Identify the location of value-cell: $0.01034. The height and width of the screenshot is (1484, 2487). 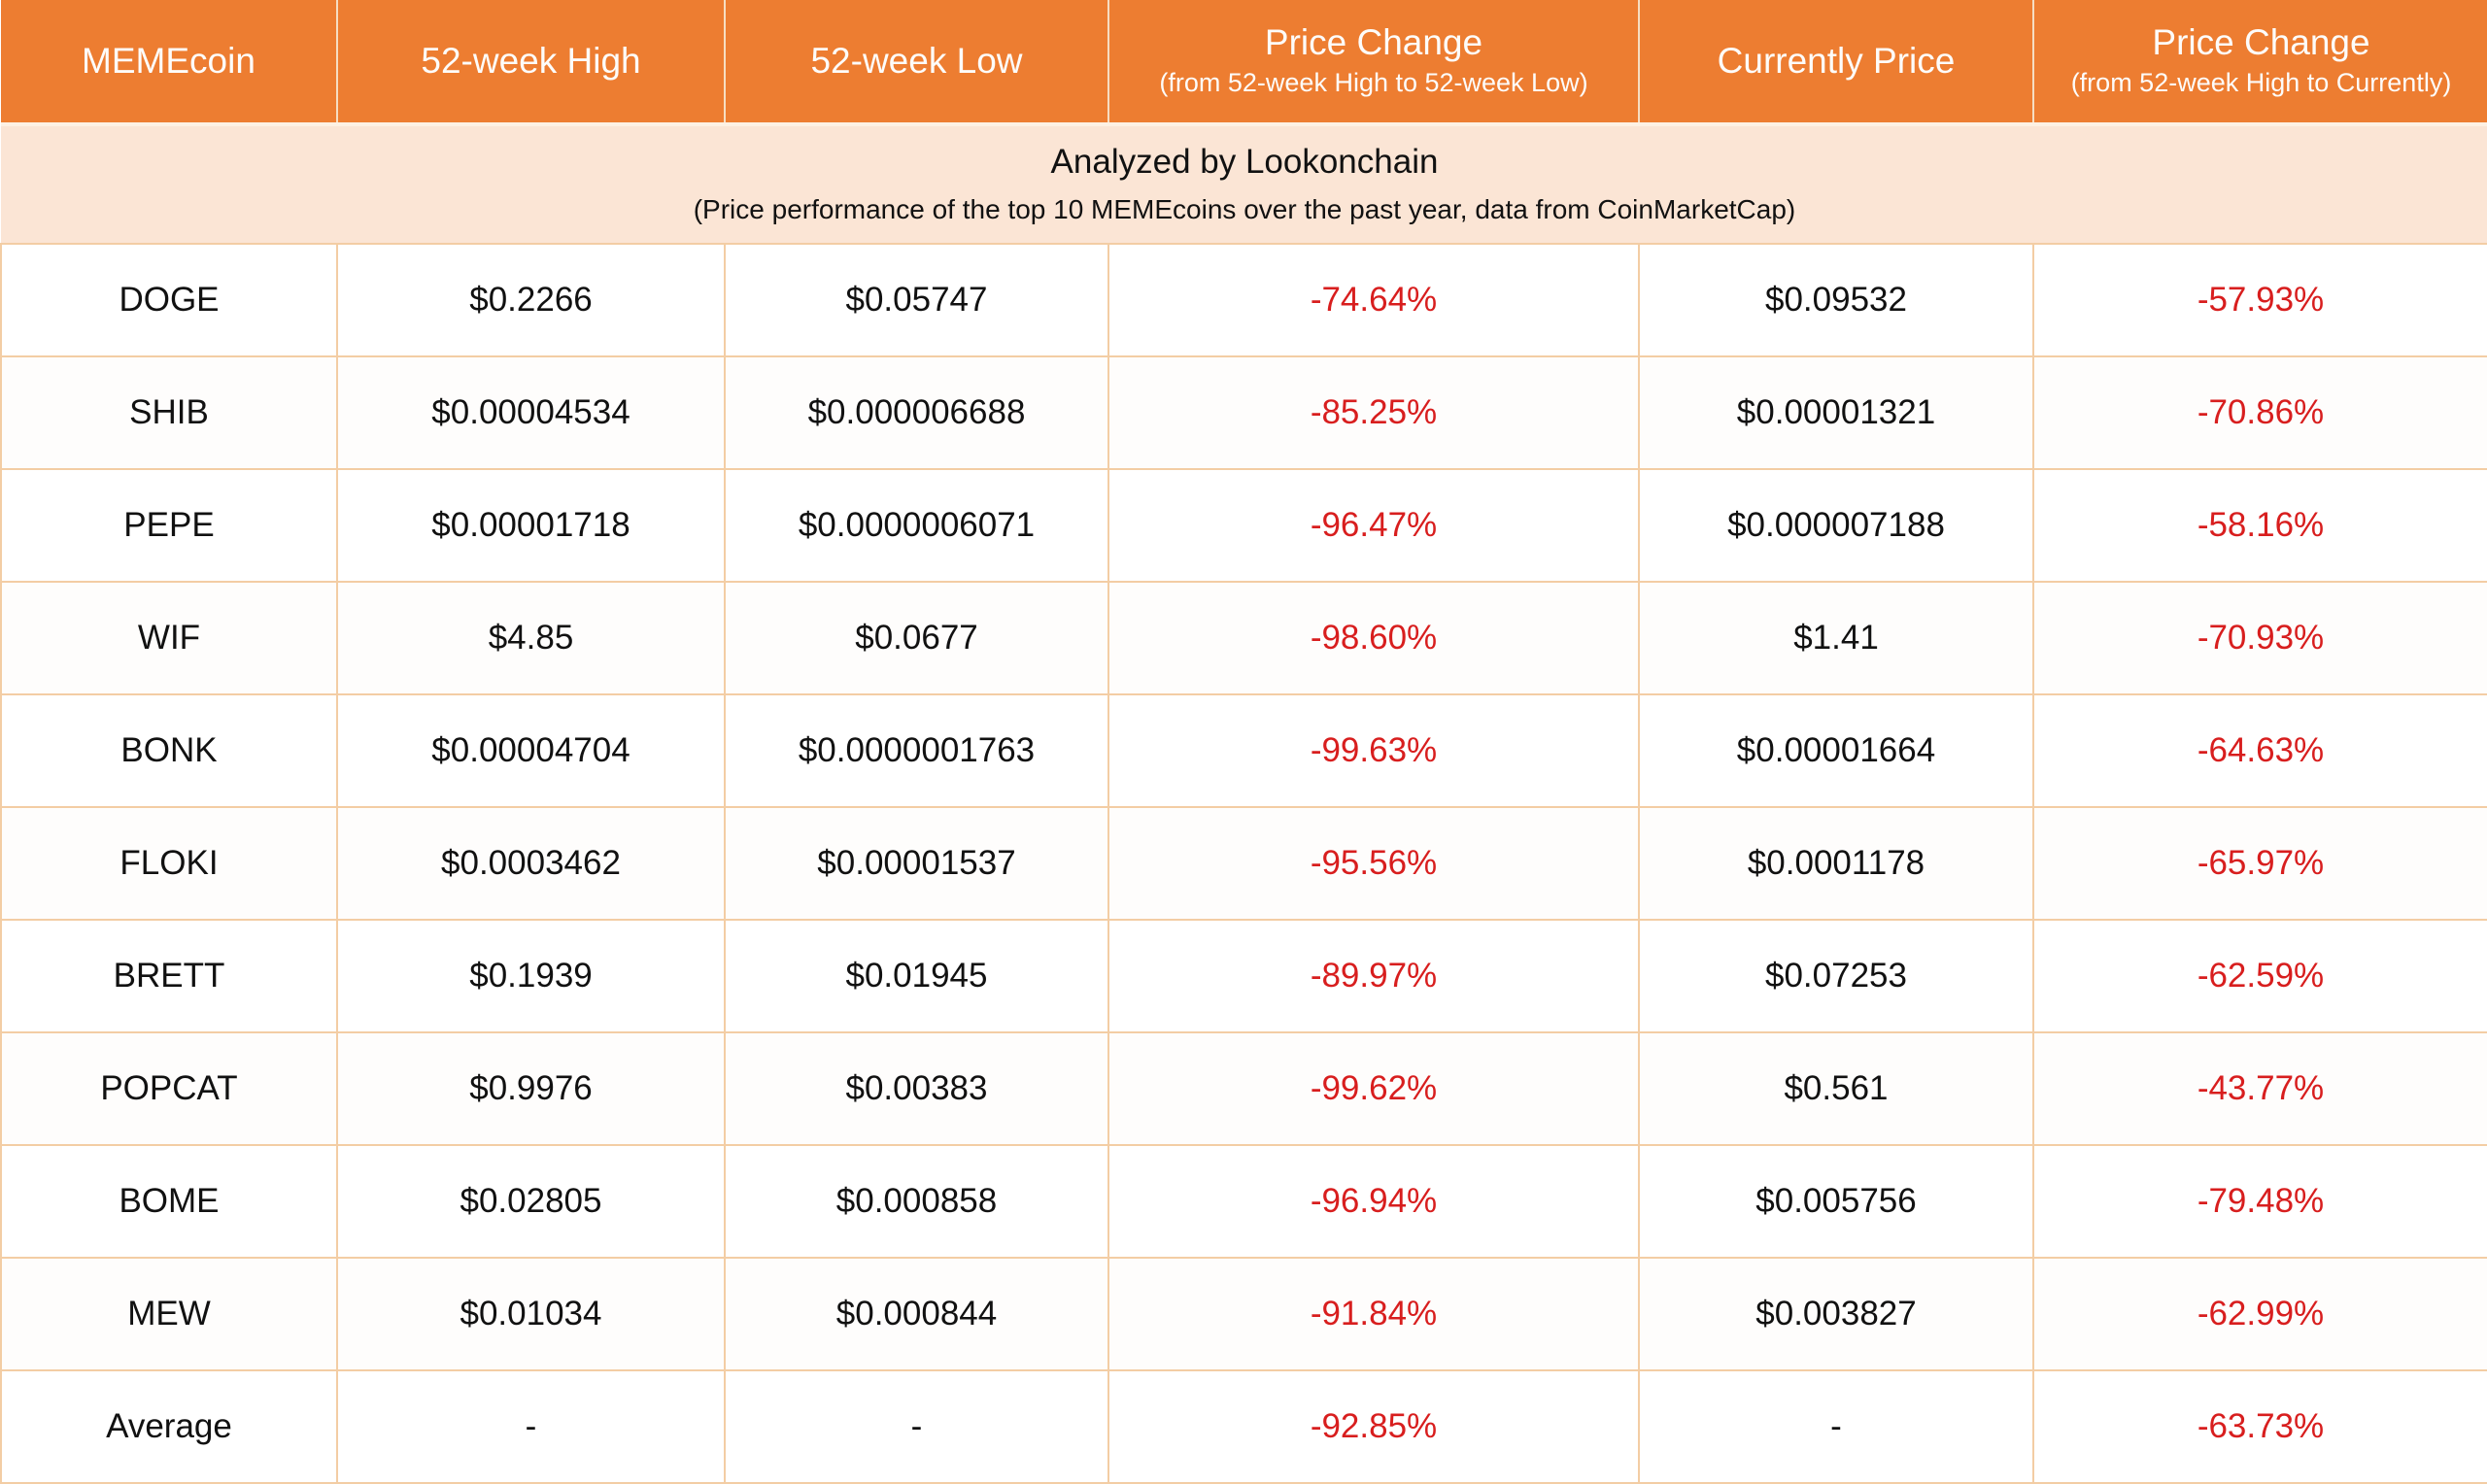
(531, 1314).